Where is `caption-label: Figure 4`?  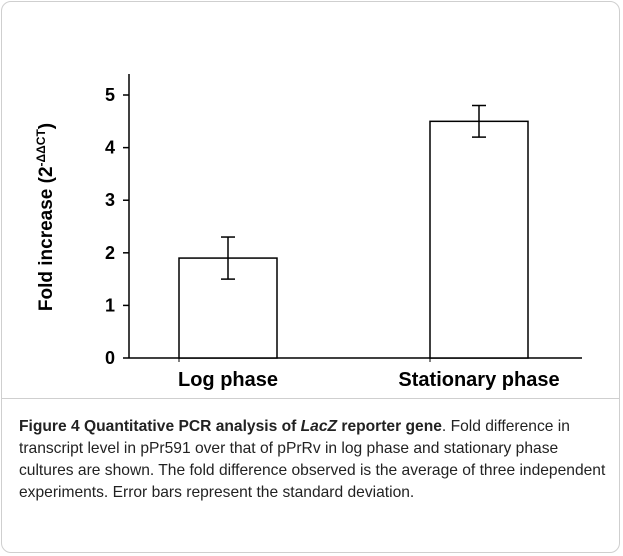 caption-label: Figure 4 is located at coordinates (49, 426).